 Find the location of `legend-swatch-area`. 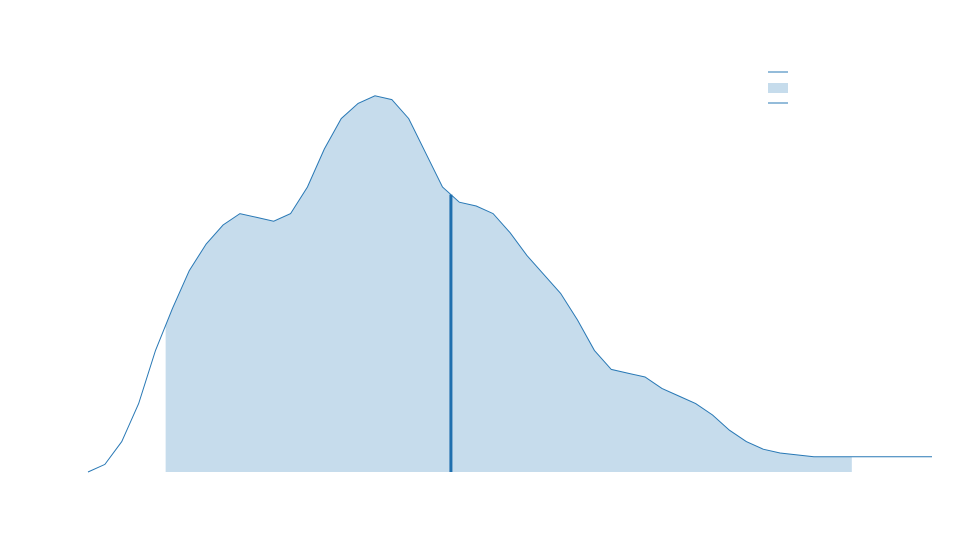

legend-swatch-area is located at coordinates (778, 88).